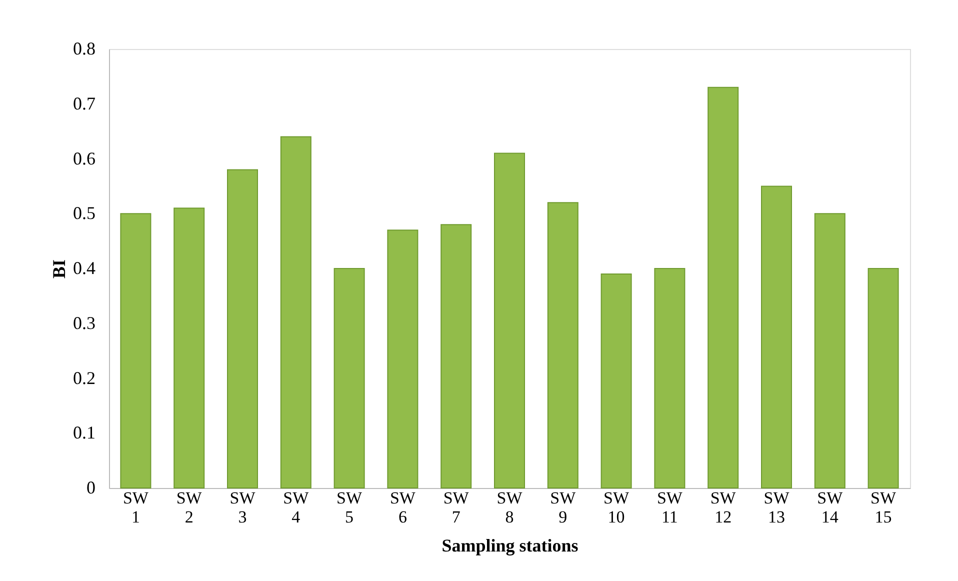 This screenshot has width=958, height=581. Describe the element at coordinates (84, 213) in the screenshot. I see `y-tick-label: 0.5` at that location.